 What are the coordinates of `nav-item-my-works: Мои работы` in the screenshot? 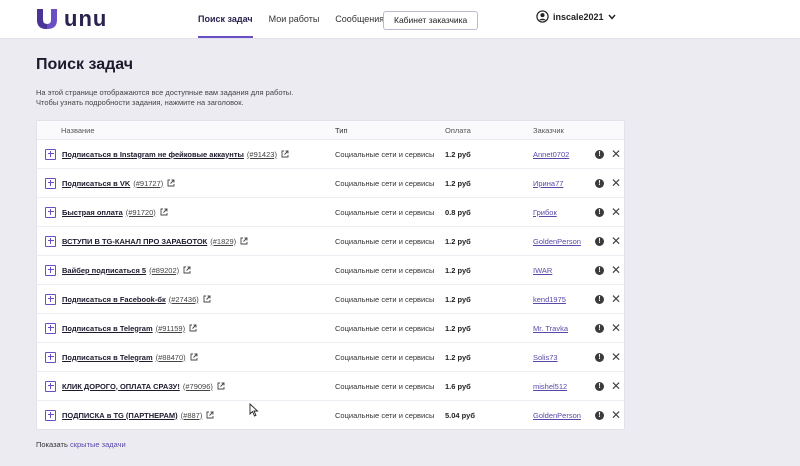 It's located at (294, 19).